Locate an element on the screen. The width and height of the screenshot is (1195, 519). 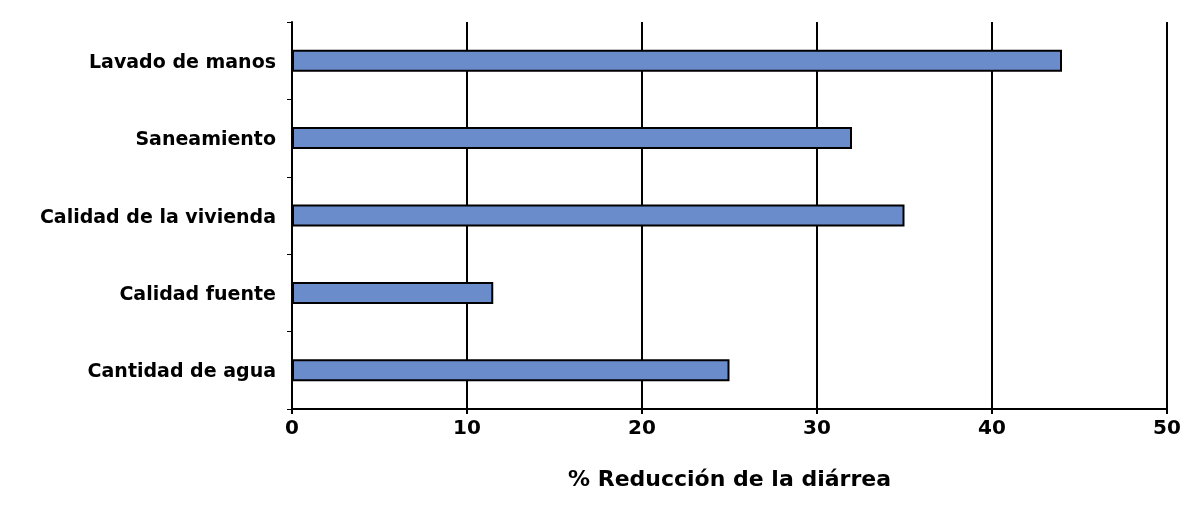
x-tick-label: 0 is located at coordinates (292, 427).